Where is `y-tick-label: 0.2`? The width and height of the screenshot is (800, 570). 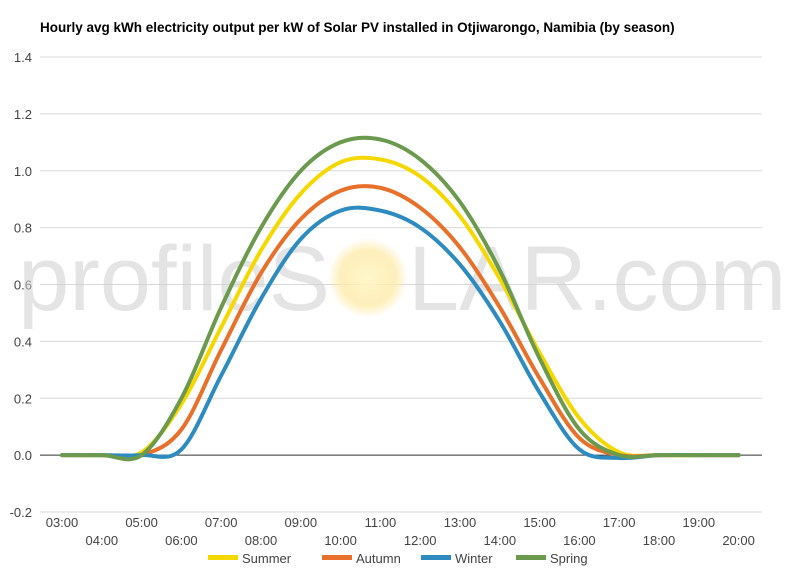
y-tick-label: 0.2 is located at coordinates (23, 398).